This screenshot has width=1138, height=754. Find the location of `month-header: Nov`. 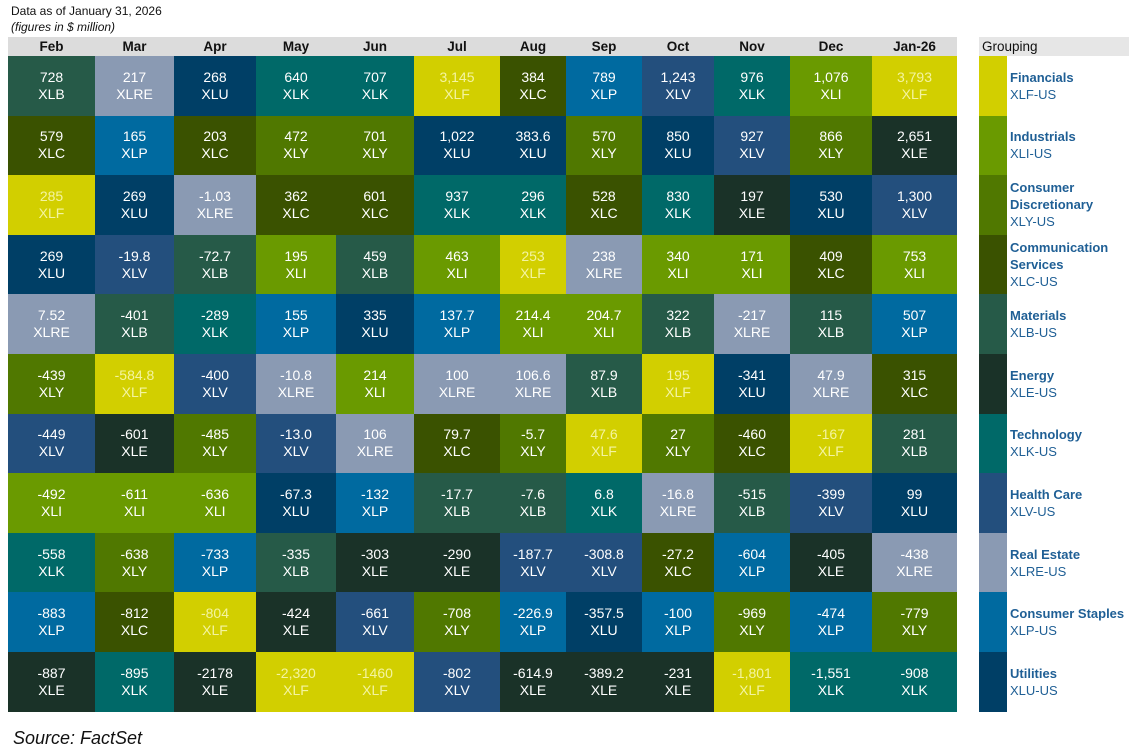

month-header: Nov is located at coordinates (752, 46).